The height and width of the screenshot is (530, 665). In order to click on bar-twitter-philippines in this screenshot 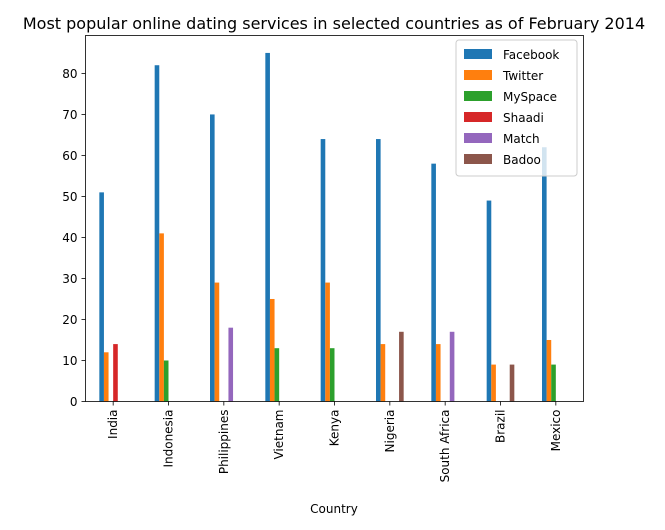, I will do `click(217, 342)`.